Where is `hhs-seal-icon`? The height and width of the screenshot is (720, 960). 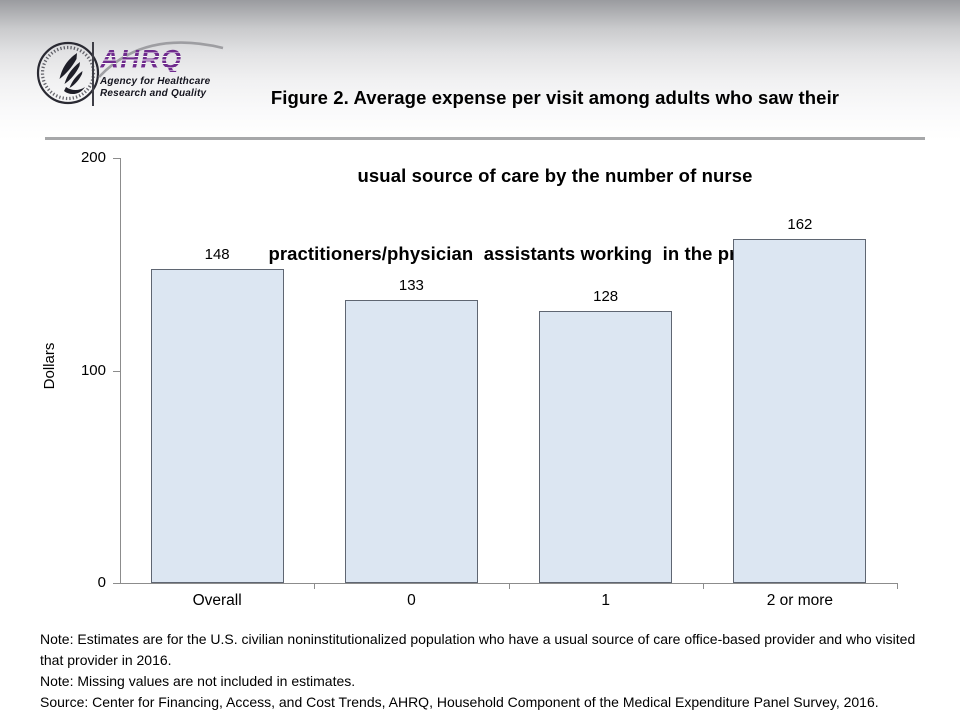 hhs-seal-icon is located at coordinates (68, 73).